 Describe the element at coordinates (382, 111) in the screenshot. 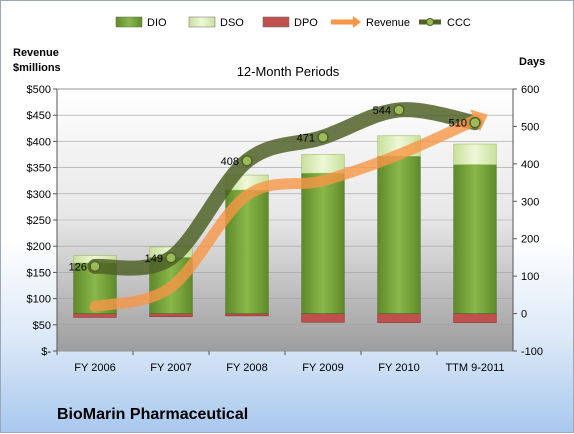

I see `ccc-data-label: 544` at that location.